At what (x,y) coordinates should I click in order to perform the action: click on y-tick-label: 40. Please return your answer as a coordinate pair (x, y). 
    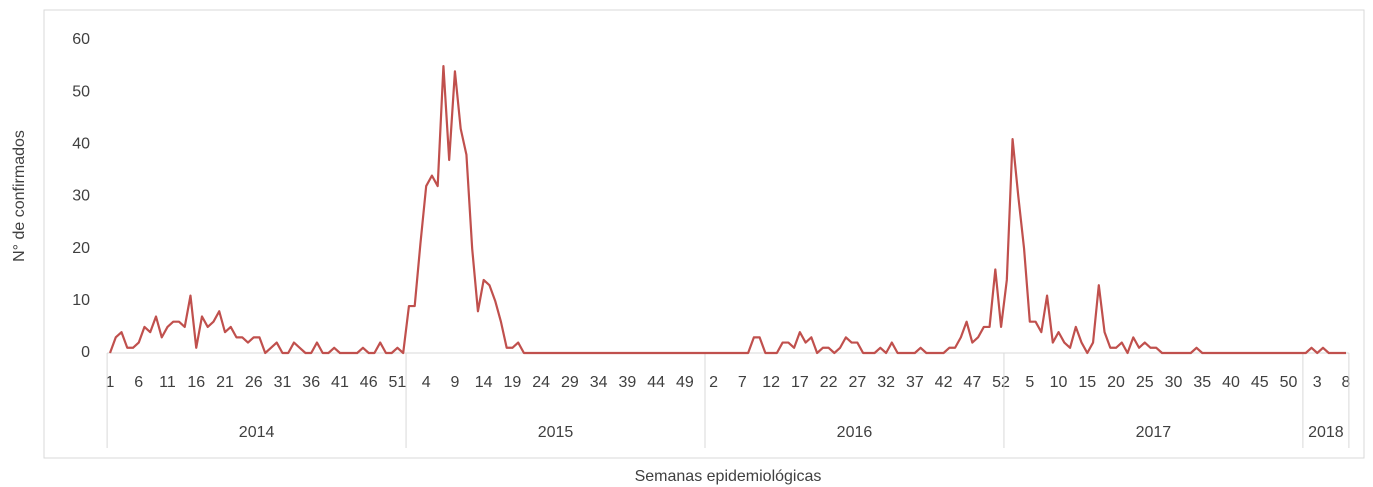
    Looking at the image, I should click on (81, 144).